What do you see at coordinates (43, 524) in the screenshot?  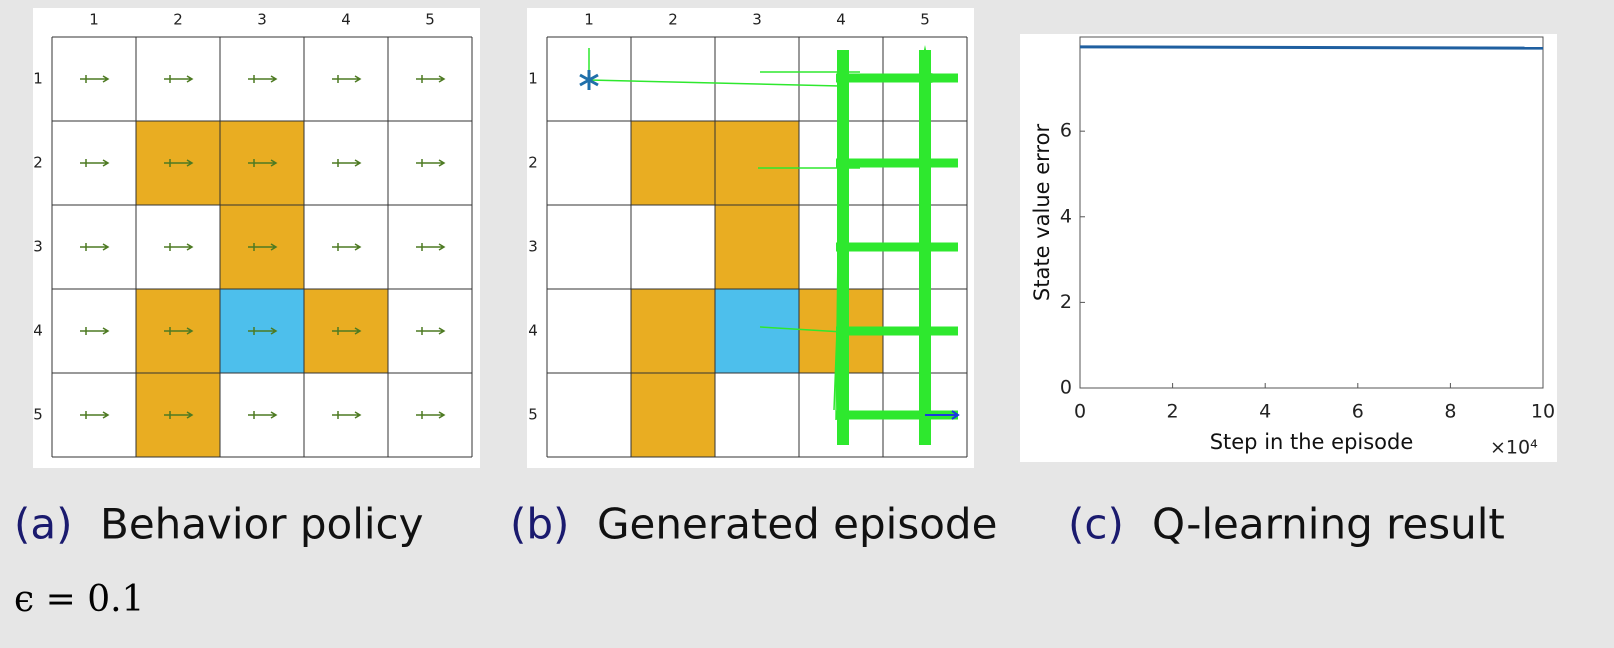 I see `caption-label: (a)` at bounding box center [43, 524].